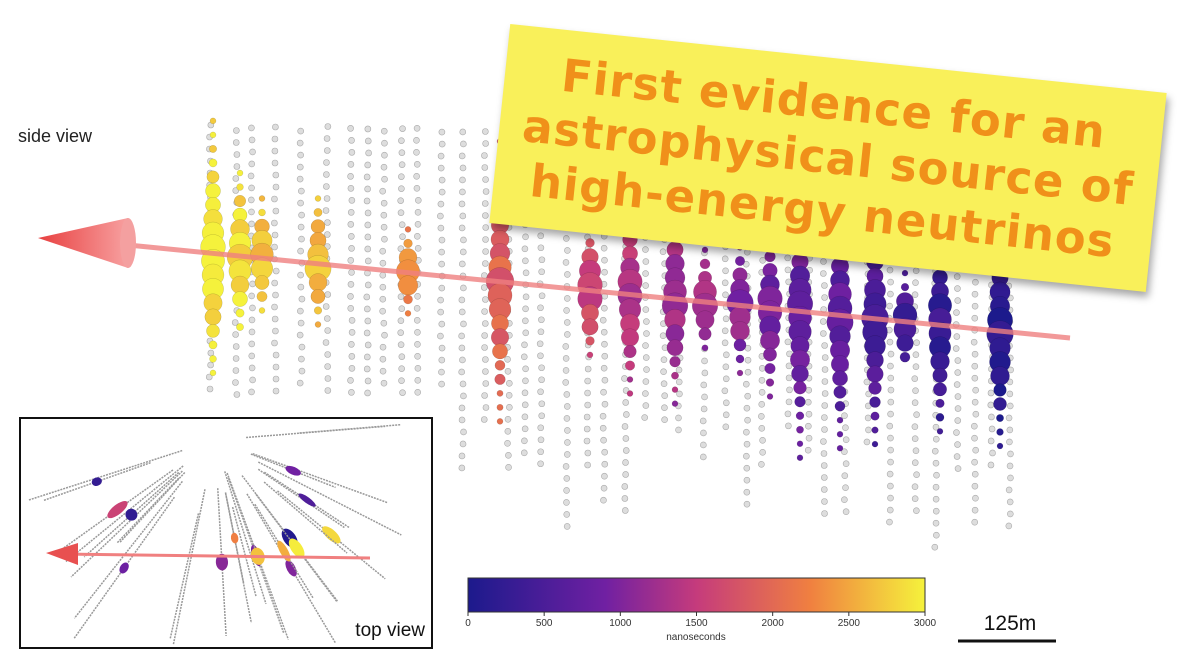 This screenshot has width=1181, height=654. Describe the element at coordinates (696, 595) in the screenshot. I see `colorbar` at that location.